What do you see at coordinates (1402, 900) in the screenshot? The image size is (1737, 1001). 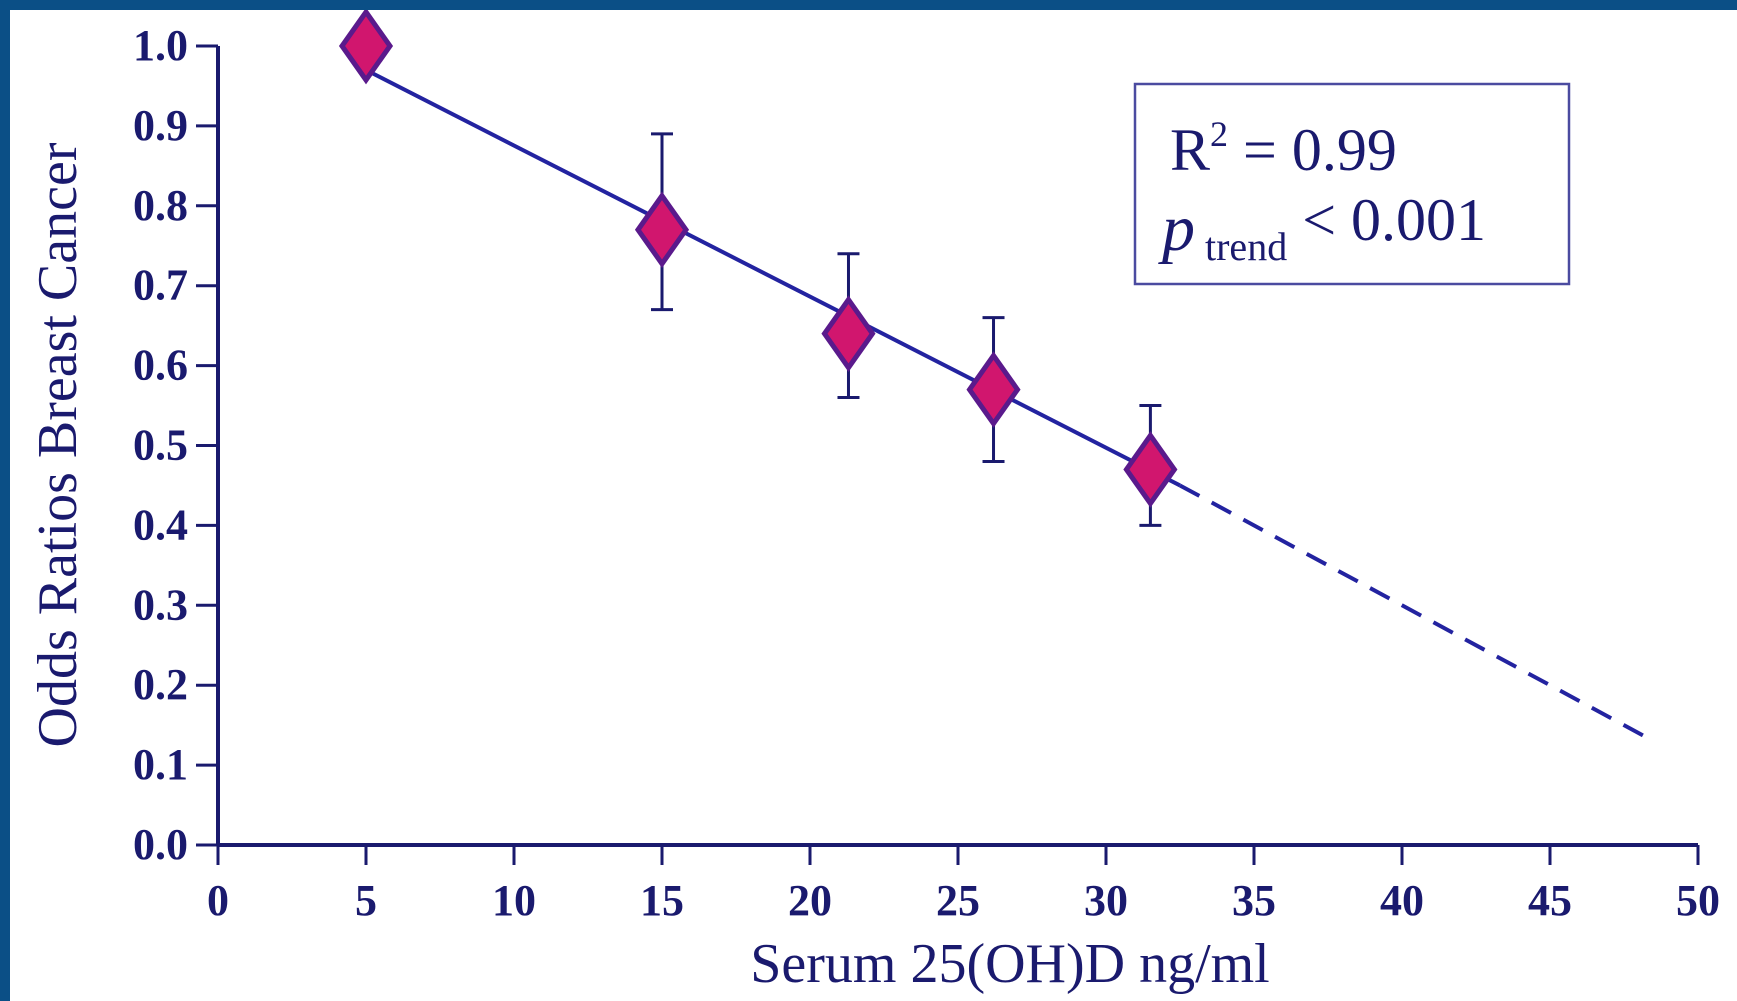 I see `x-tick-label: 40` at bounding box center [1402, 900].